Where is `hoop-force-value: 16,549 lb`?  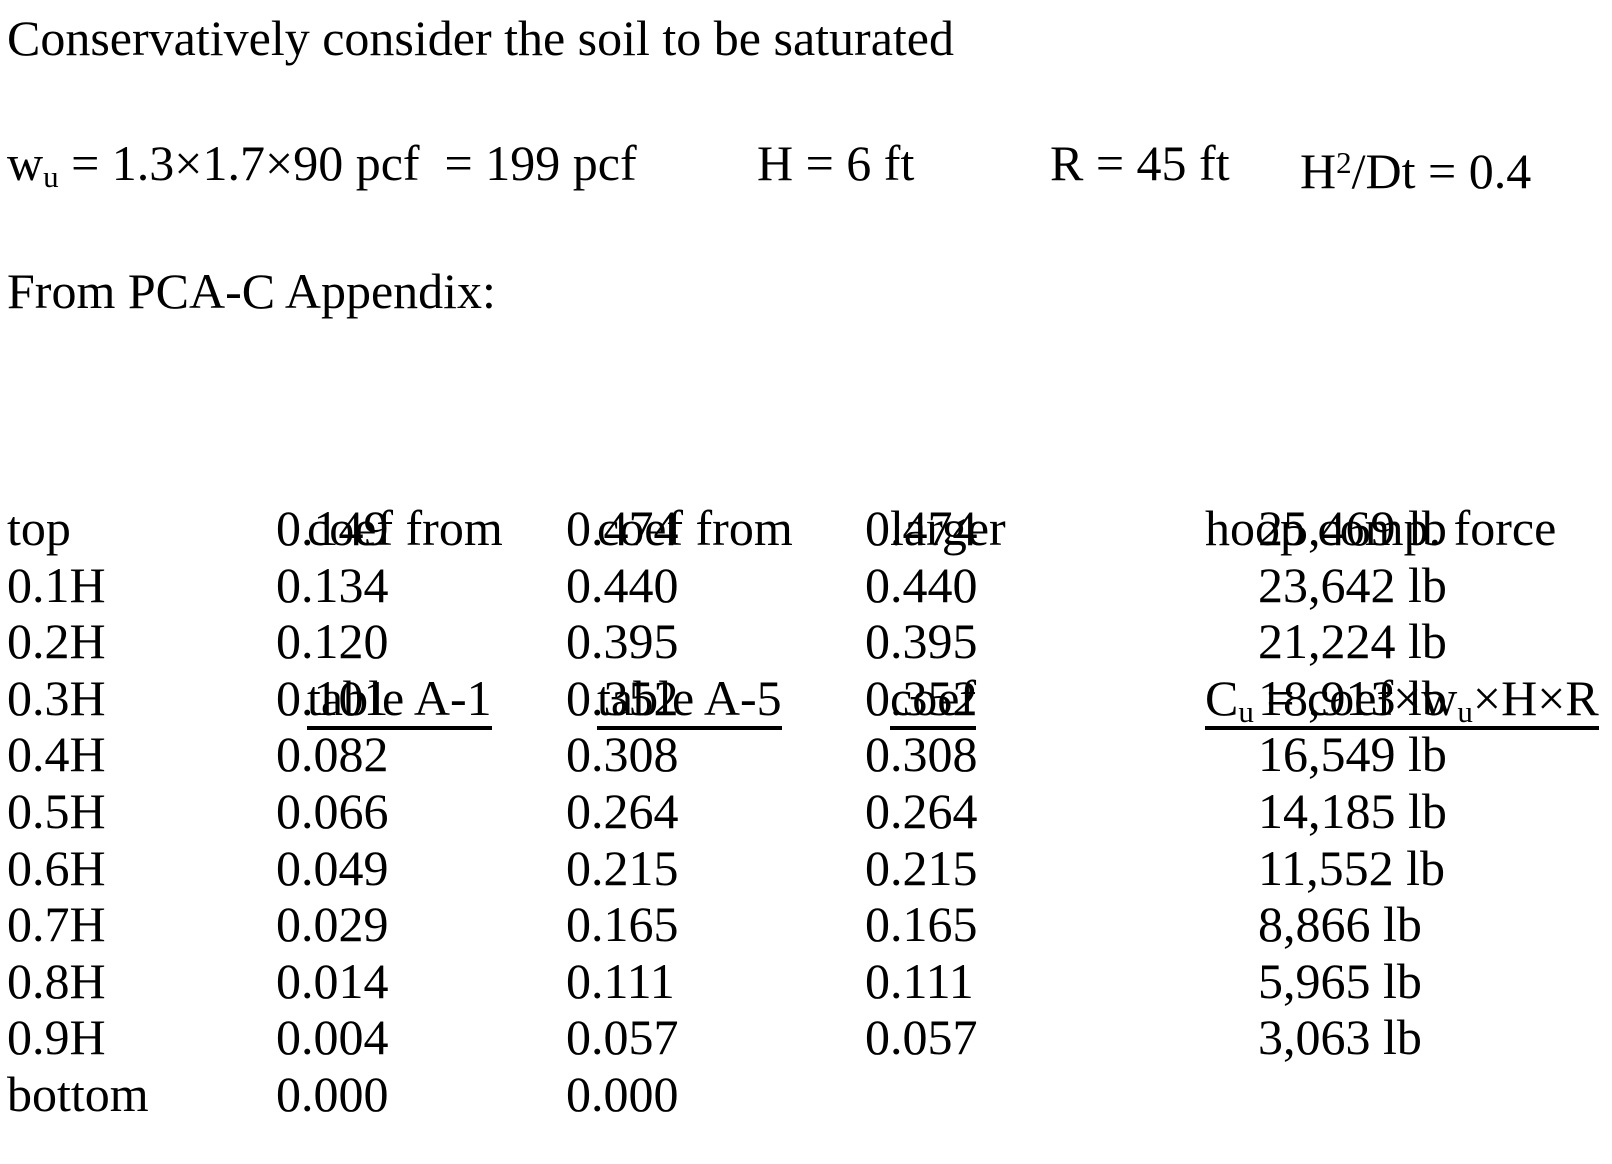 hoop-force-value: 16,549 lb is located at coordinates (1352, 754).